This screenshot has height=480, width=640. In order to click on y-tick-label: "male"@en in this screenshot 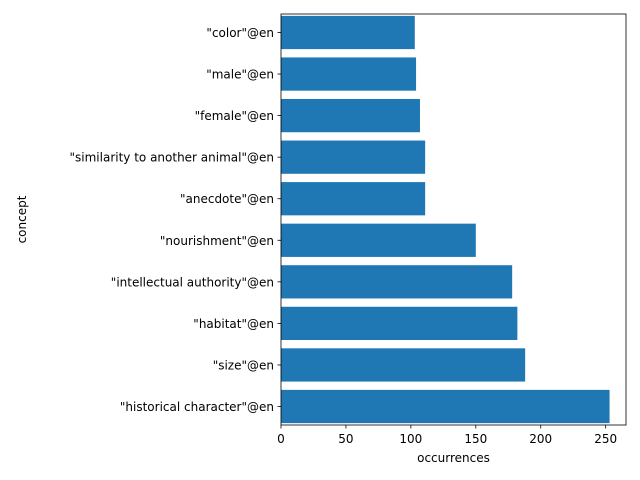, I will do `click(240, 75)`.